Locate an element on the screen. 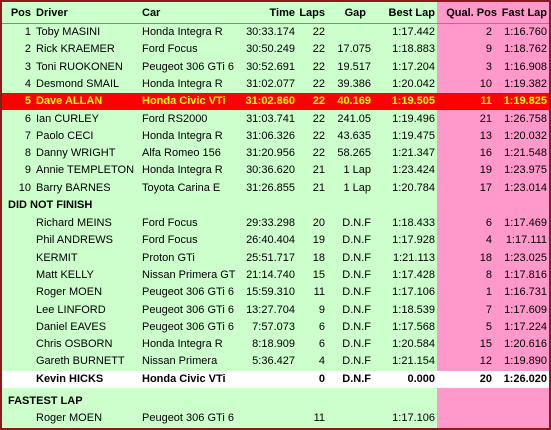 The height and width of the screenshot is (430, 551). car: Alfa Romeo 156 is located at coordinates (181, 153).